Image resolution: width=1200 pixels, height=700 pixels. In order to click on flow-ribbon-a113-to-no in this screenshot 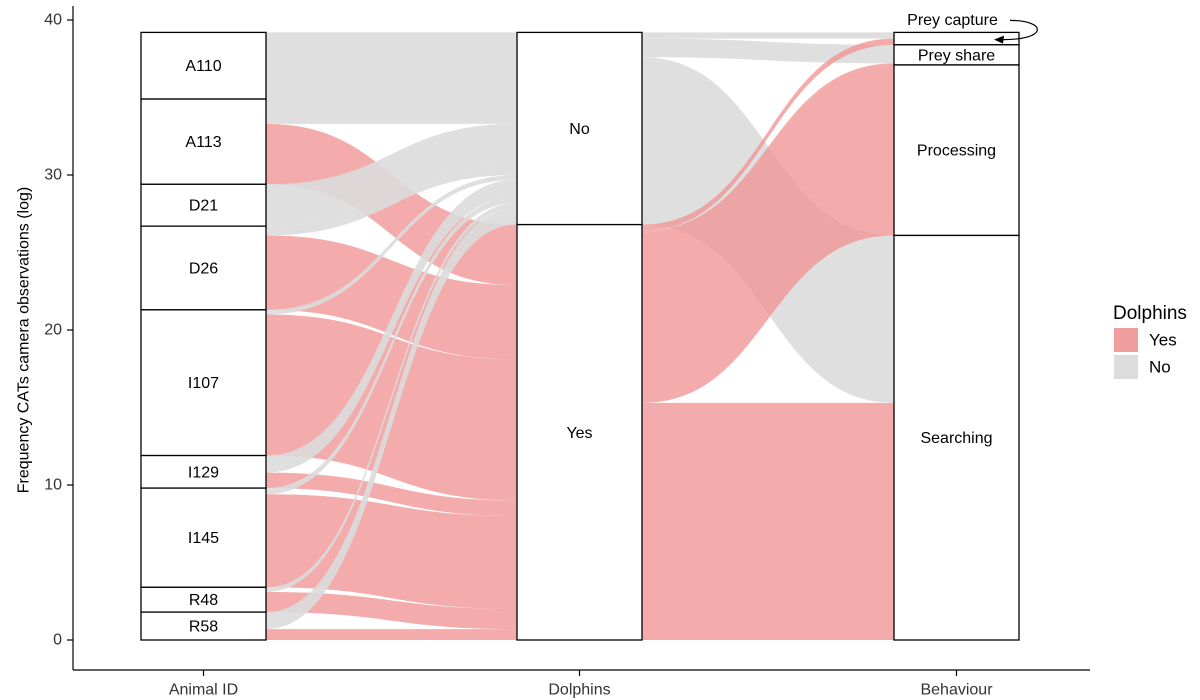, I will do `click(391, 111)`.